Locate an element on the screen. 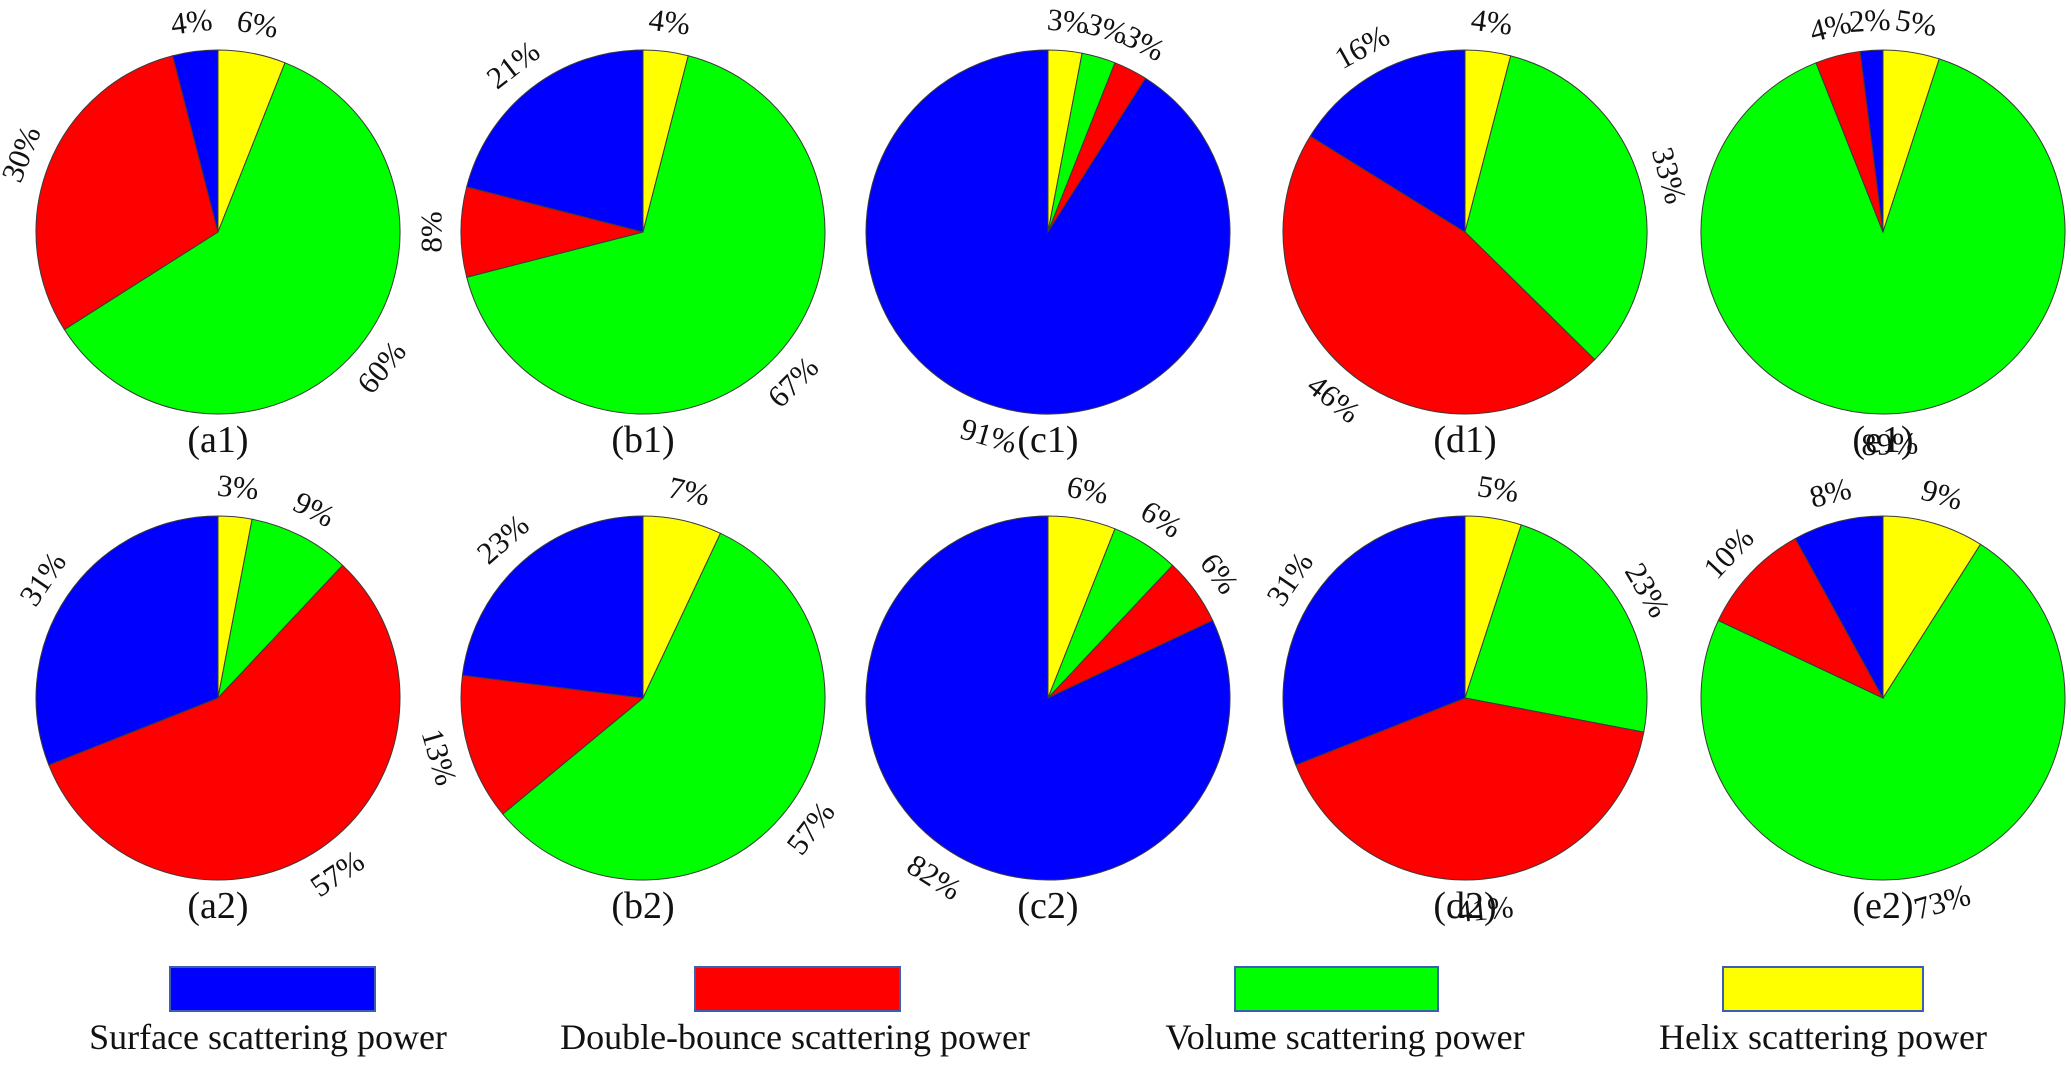  legend-item-helix: Helix scattering power is located at coordinates (1823, 1011).